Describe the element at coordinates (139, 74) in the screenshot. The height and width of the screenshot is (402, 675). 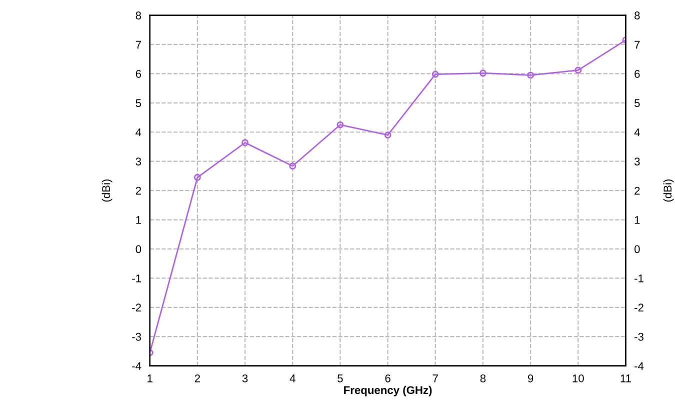
I see `y-tick-label: 6` at that location.